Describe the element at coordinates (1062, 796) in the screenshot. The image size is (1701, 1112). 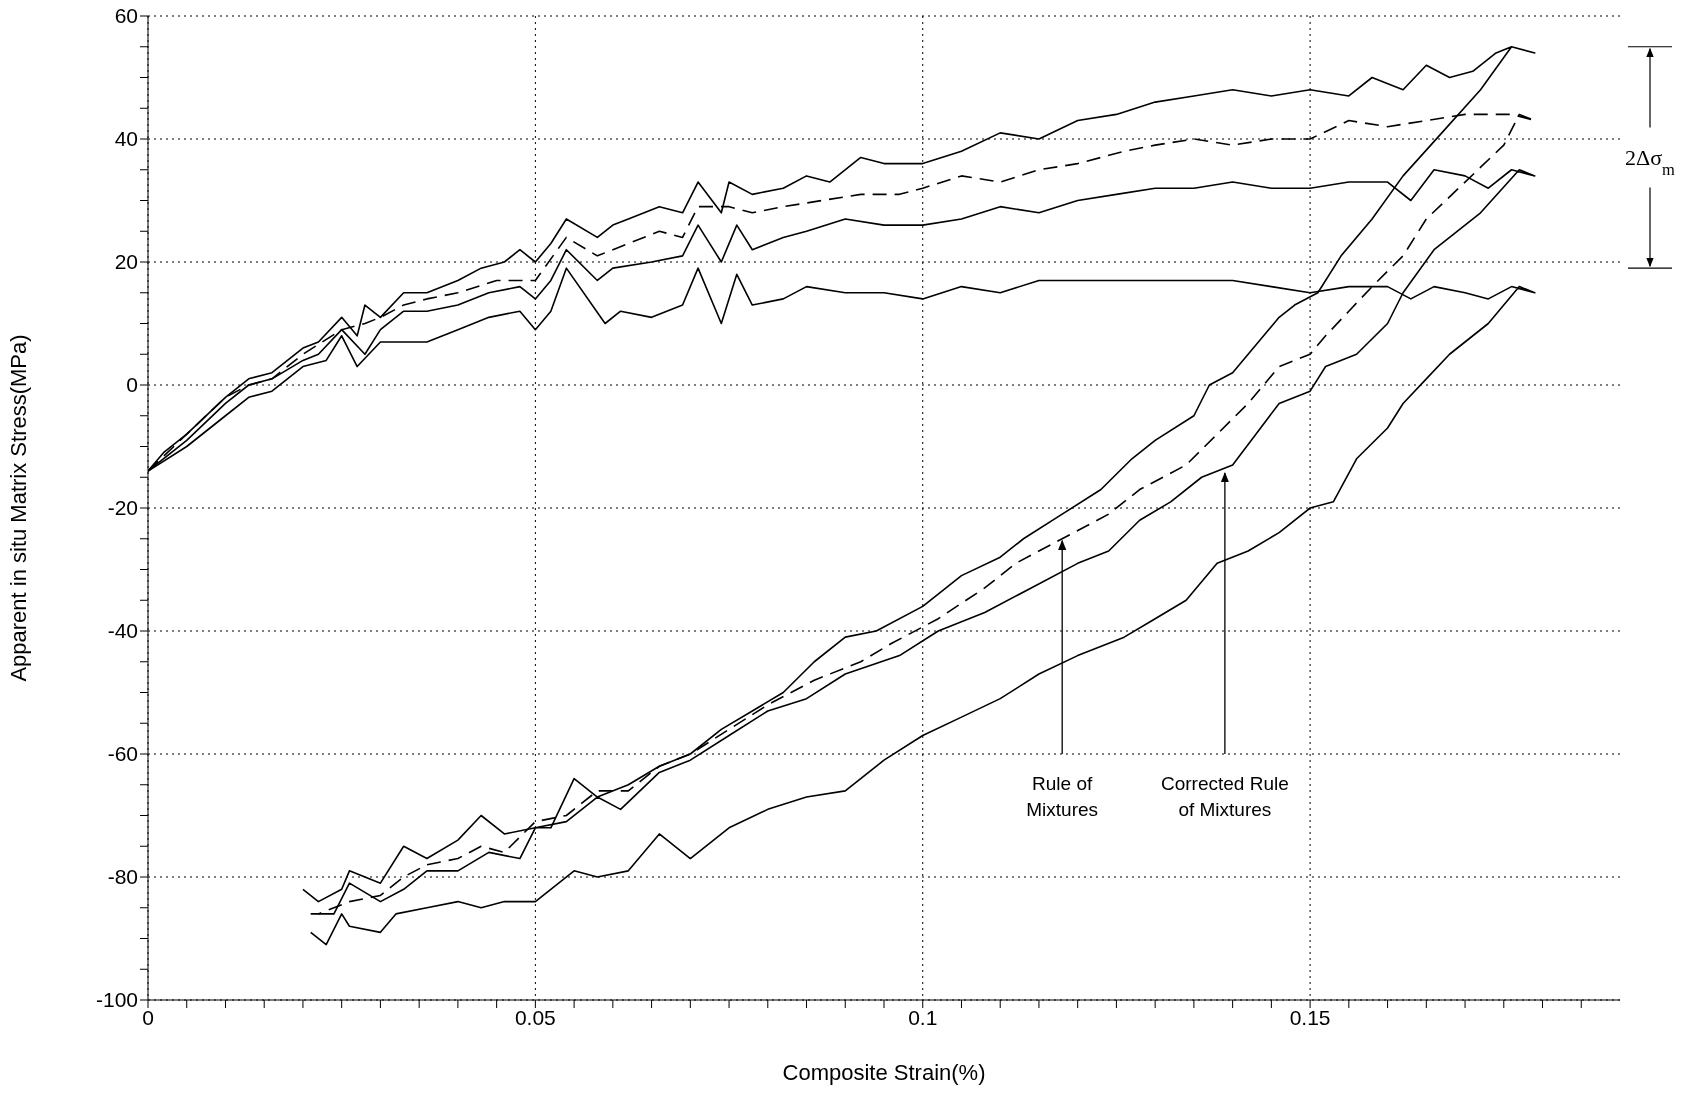
I see `annotation: Rule of Mixtures` at that location.